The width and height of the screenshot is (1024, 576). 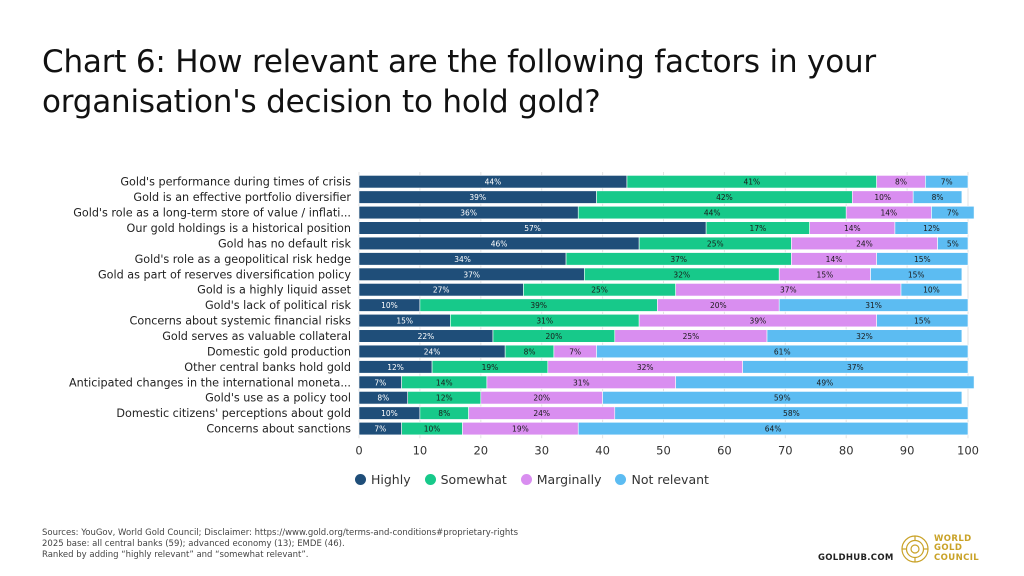 I want to click on legend-swatch-not-relevant, so click(x=621, y=479).